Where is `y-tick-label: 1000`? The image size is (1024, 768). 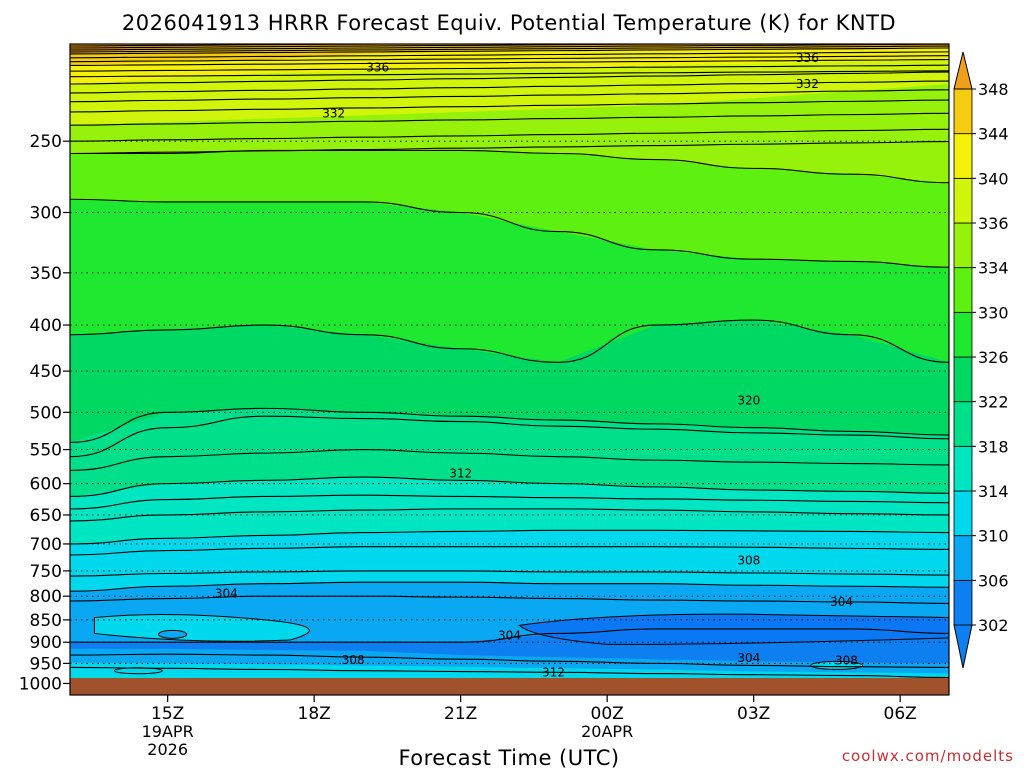 y-tick-label: 1000 is located at coordinates (40, 684).